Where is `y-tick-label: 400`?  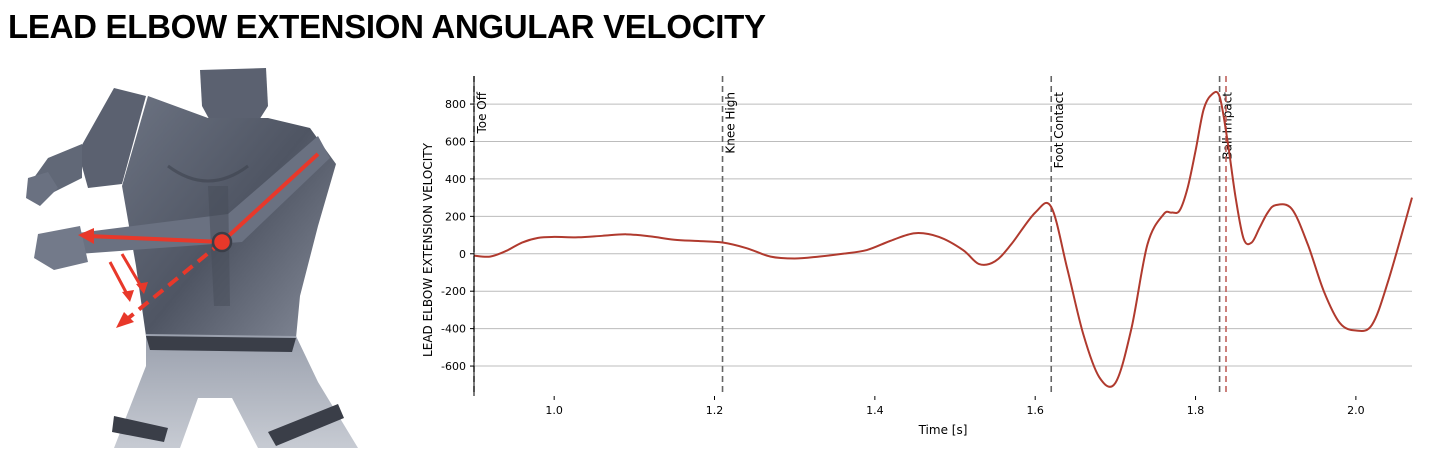
y-tick-label: 400 is located at coordinates (455, 179).